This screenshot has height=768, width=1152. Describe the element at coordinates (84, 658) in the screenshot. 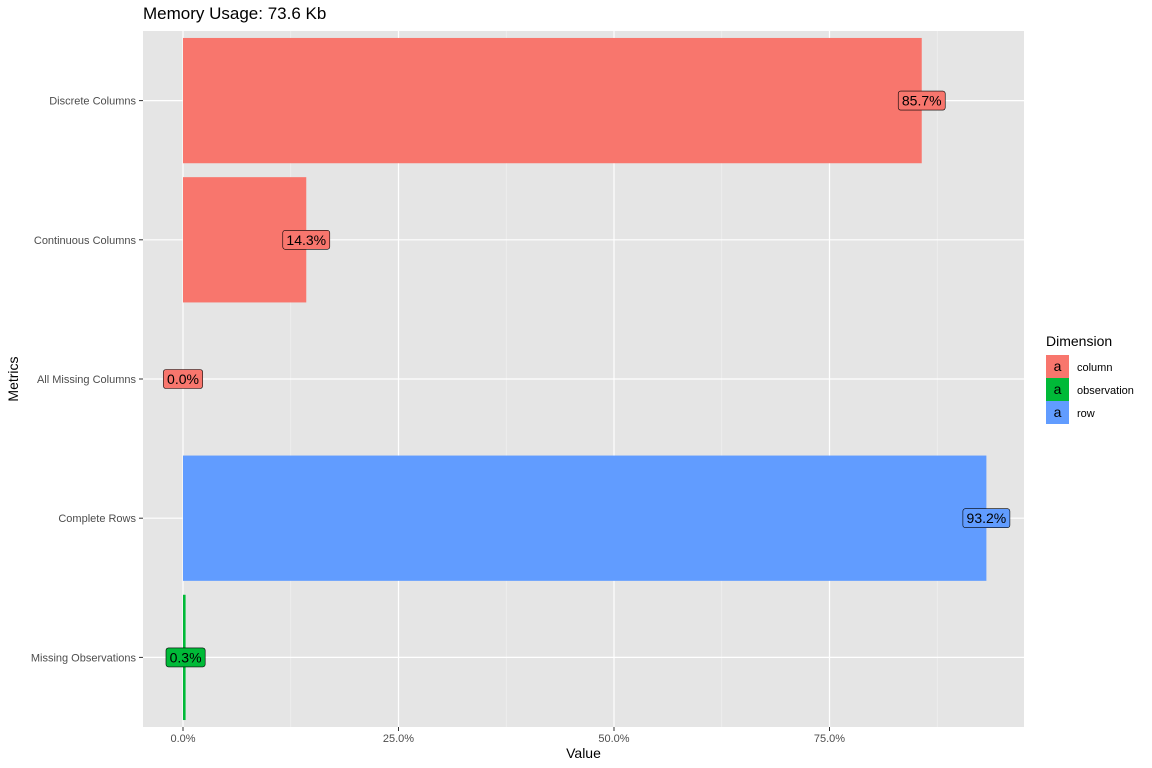

I see `y-tick-label: Missing Observations` at that location.